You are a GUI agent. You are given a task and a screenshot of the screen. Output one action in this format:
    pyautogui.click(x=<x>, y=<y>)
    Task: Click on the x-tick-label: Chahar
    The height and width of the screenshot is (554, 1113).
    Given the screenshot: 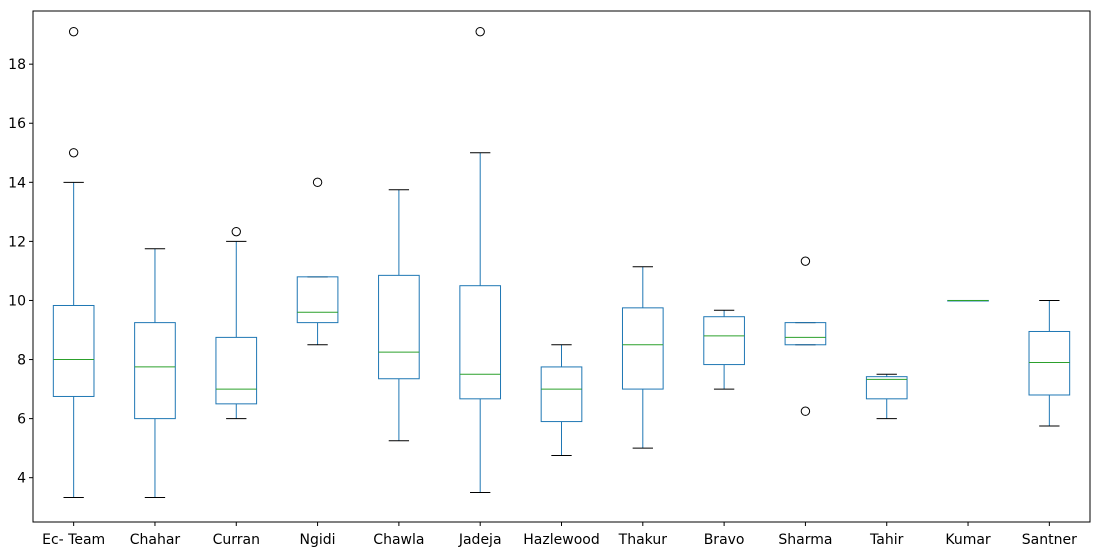 What is the action you would take?
    pyautogui.click(x=155, y=540)
    